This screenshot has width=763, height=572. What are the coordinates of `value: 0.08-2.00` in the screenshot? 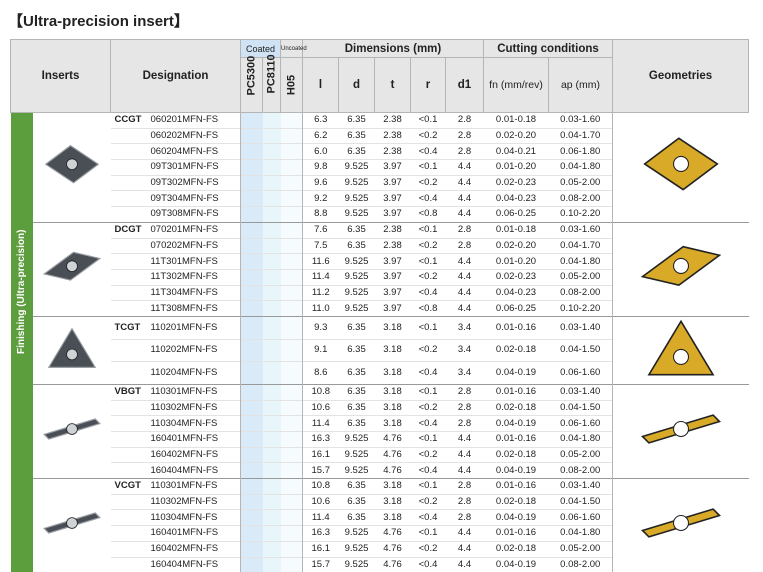 It's located at (581, 199).